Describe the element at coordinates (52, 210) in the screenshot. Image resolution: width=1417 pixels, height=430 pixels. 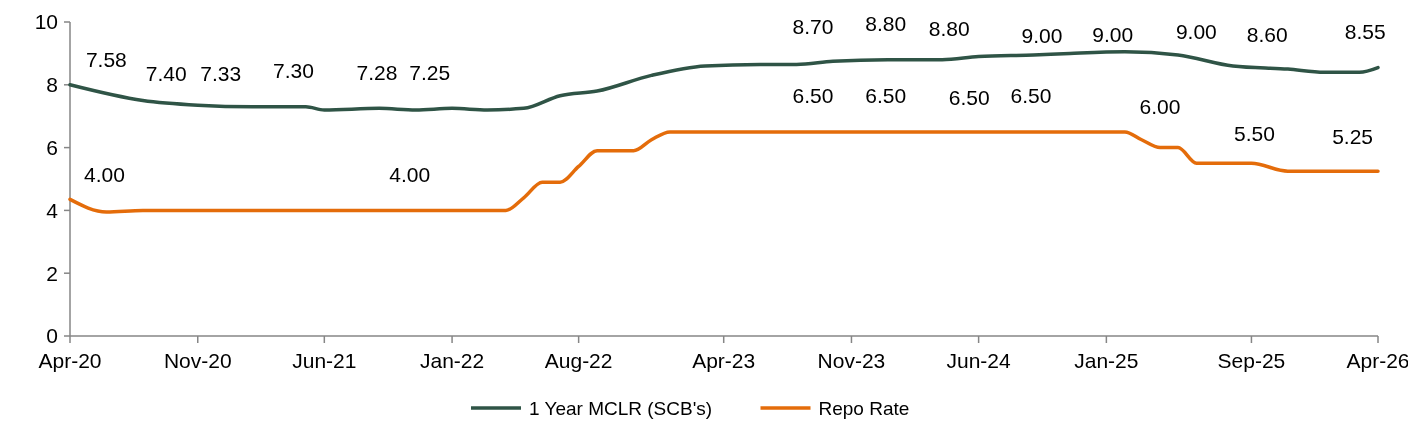
I see `y-tick-label: 4` at that location.